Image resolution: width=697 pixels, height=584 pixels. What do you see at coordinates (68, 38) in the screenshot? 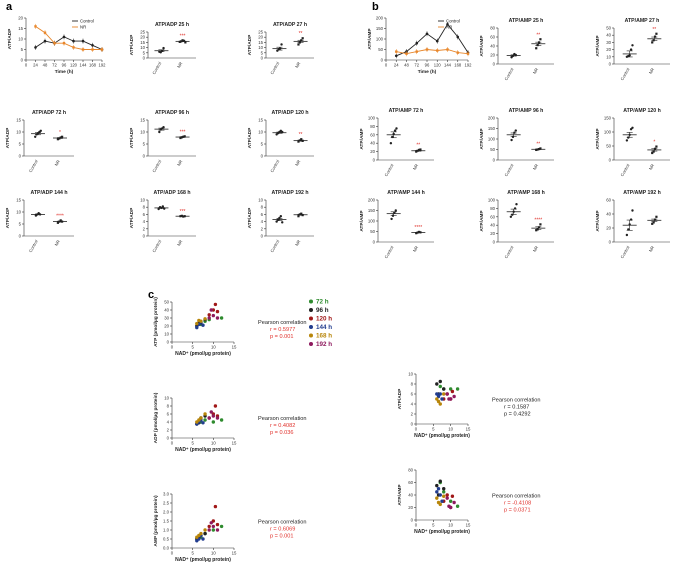
I see `series-line-nr` at bounding box center [68, 38].